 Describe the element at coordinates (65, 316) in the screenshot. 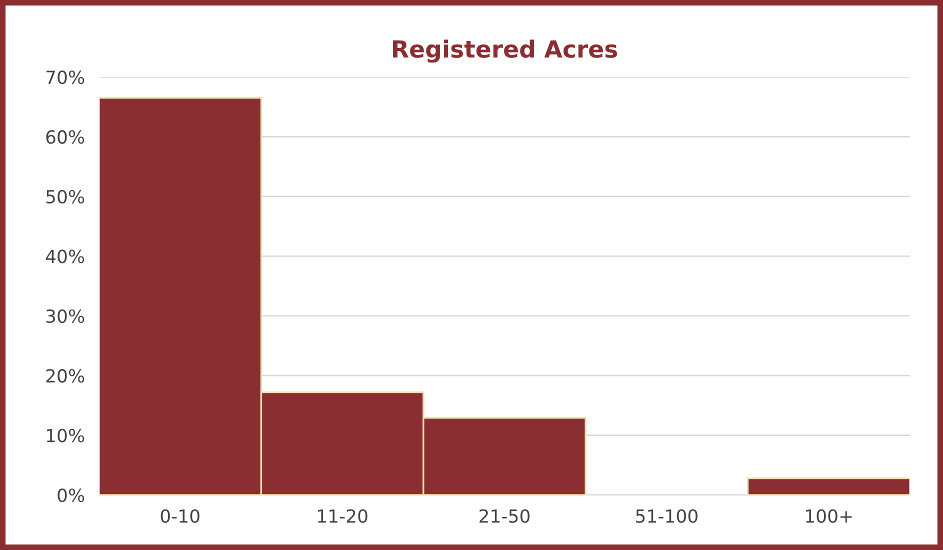

I see `y-tick-label: 30%` at that location.